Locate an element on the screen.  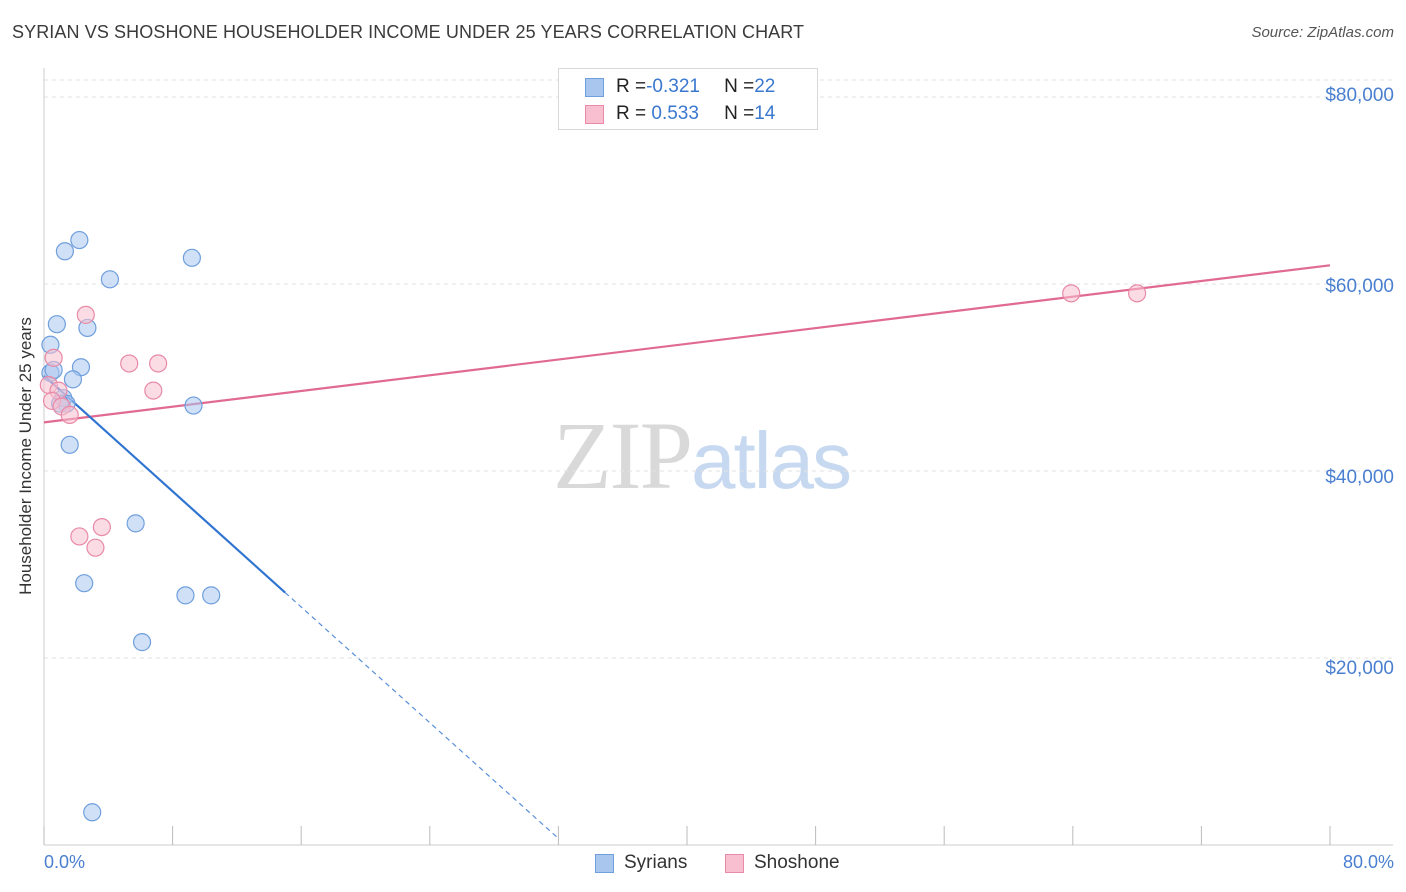
bottom-legend-swatch-shoshone is located at coordinates (734, 863).